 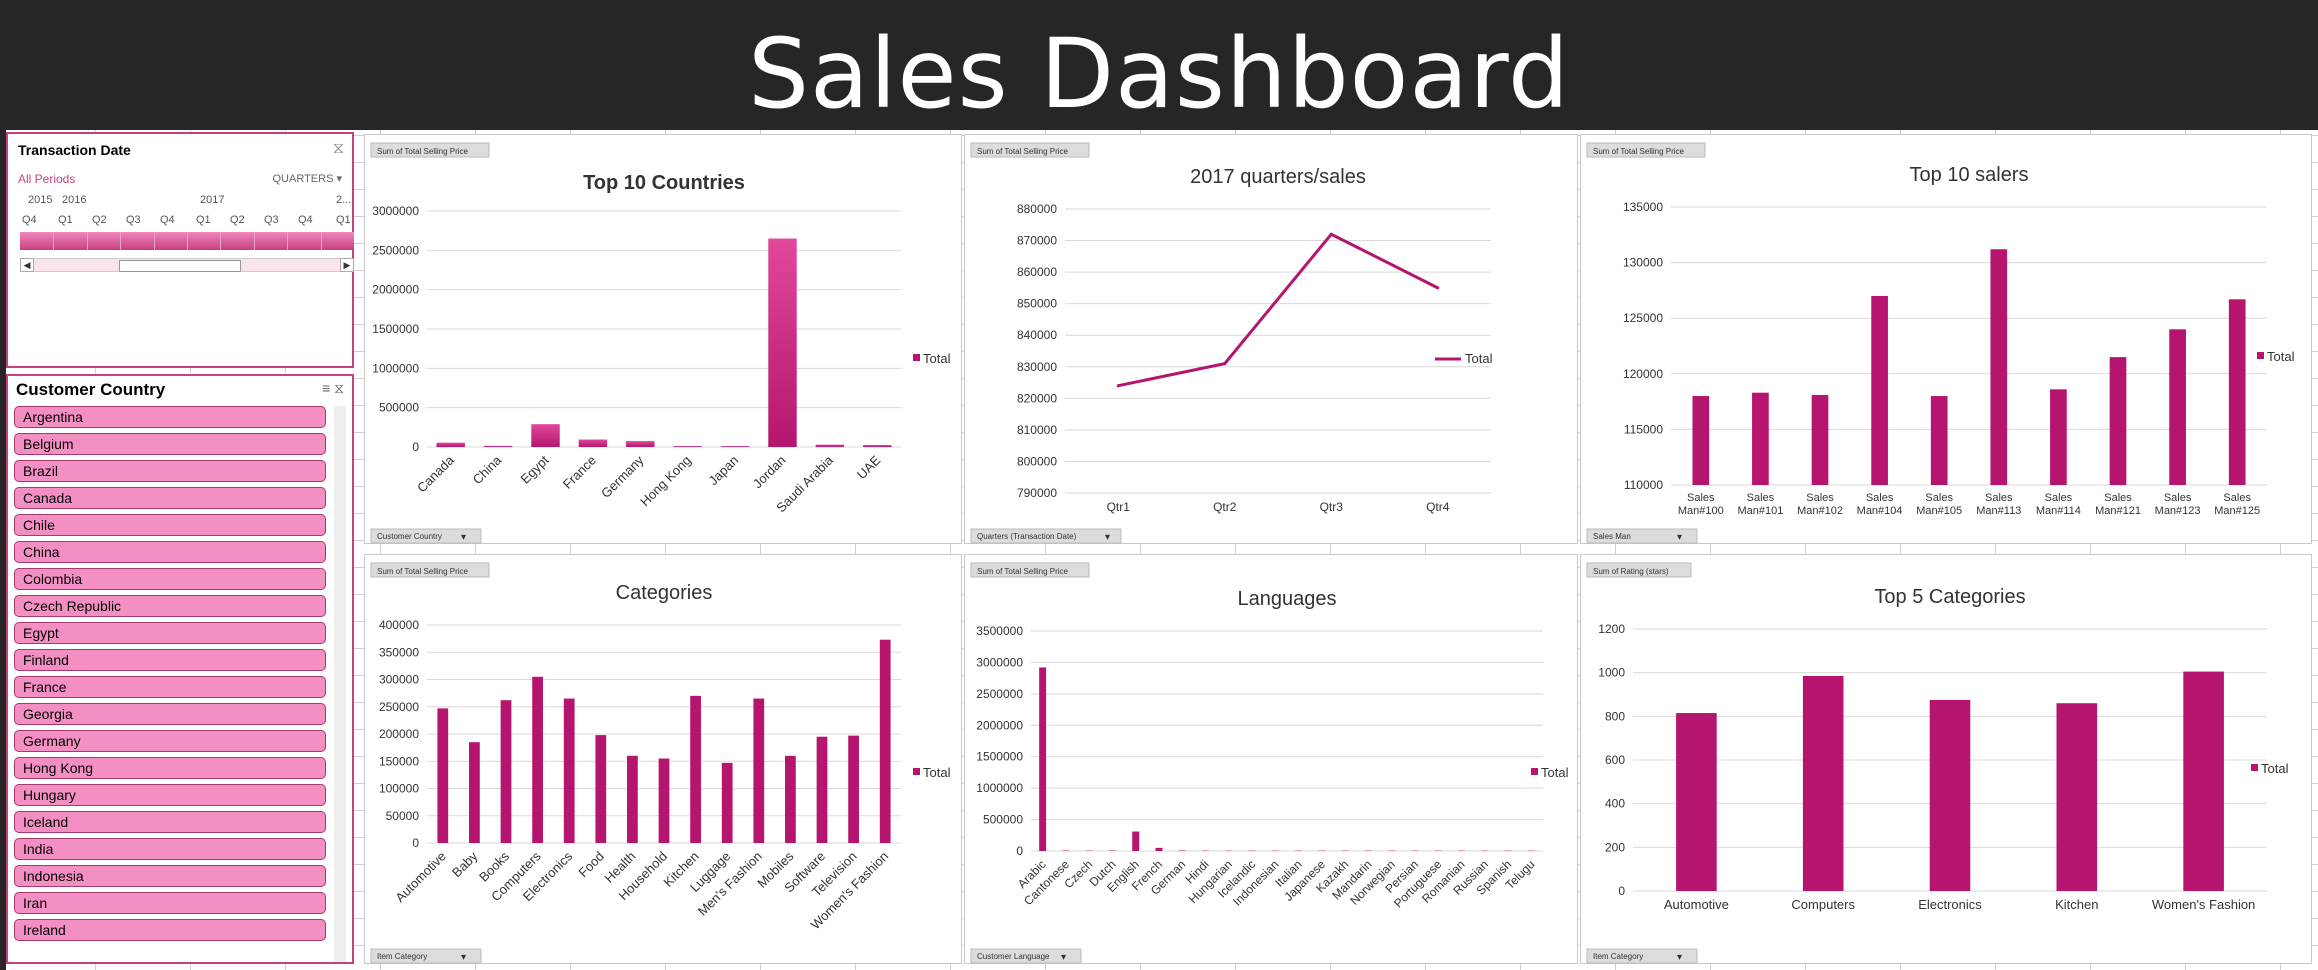 What do you see at coordinates (170, 633) in the screenshot?
I see `country-slicer-item: Egypt` at bounding box center [170, 633].